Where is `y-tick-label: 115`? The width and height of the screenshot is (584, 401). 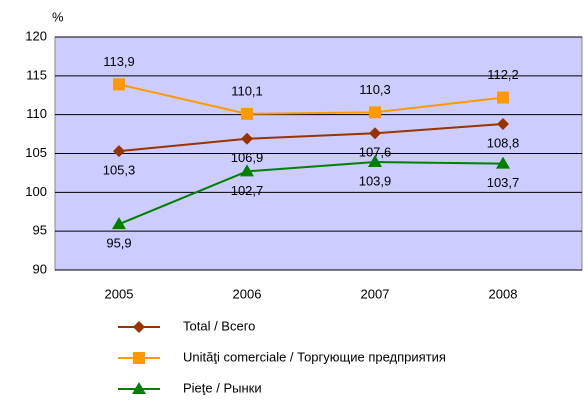 y-tick-label: 115 is located at coordinates (36, 74).